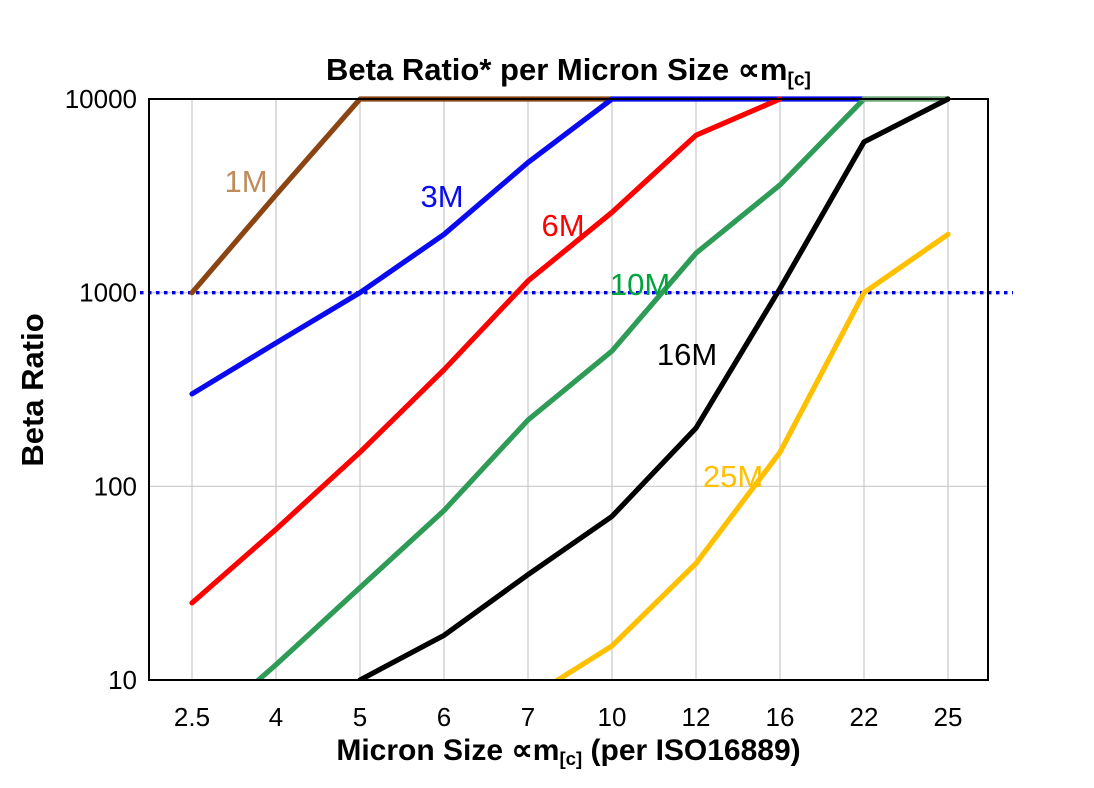 The image size is (1094, 788). What do you see at coordinates (864, 717) in the screenshot?
I see `x-tick-label: 22` at bounding box center [864, 717].